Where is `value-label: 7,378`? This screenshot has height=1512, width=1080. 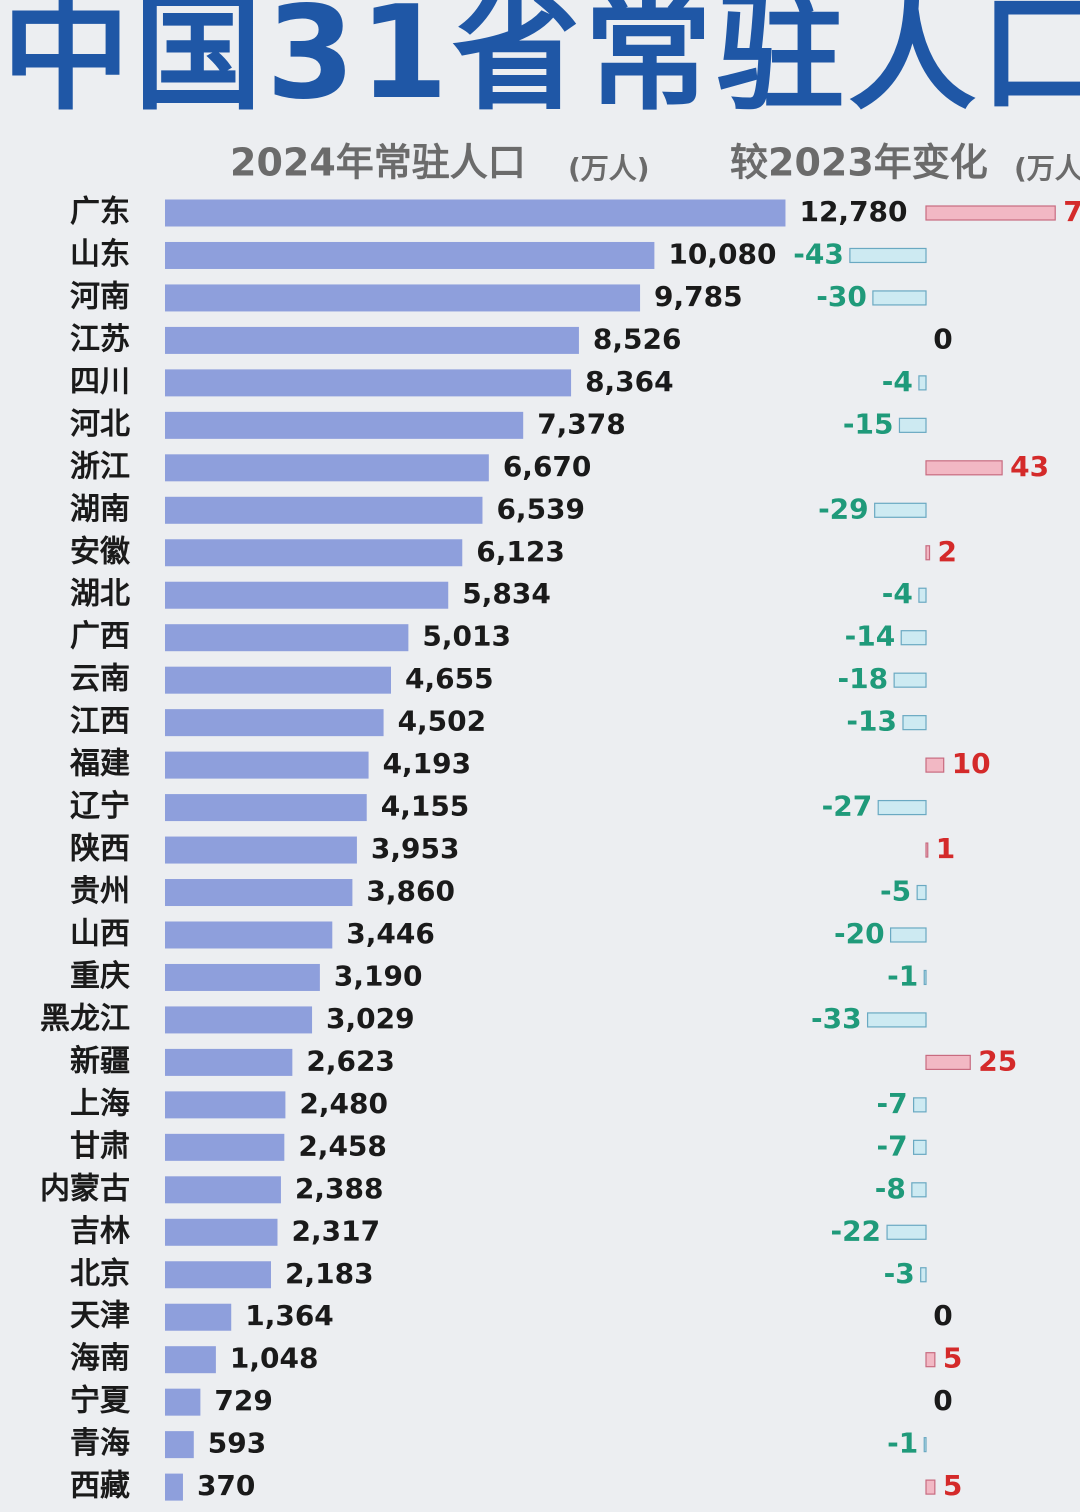 value-label: 7,378 is located at coordinates (581, 423).